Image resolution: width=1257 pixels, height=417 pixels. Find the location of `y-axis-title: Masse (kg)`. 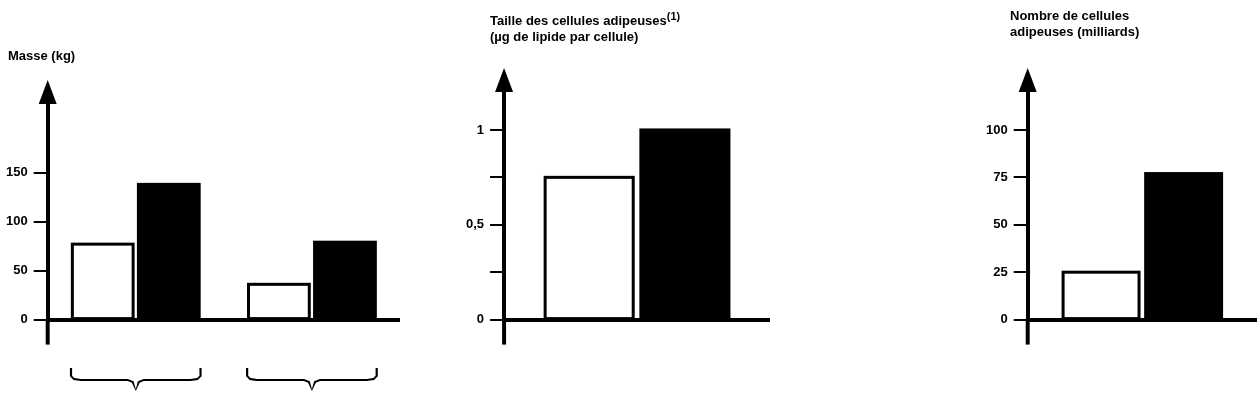

y-axis-title: Masse (kg) is located at coordinates (42, 56).